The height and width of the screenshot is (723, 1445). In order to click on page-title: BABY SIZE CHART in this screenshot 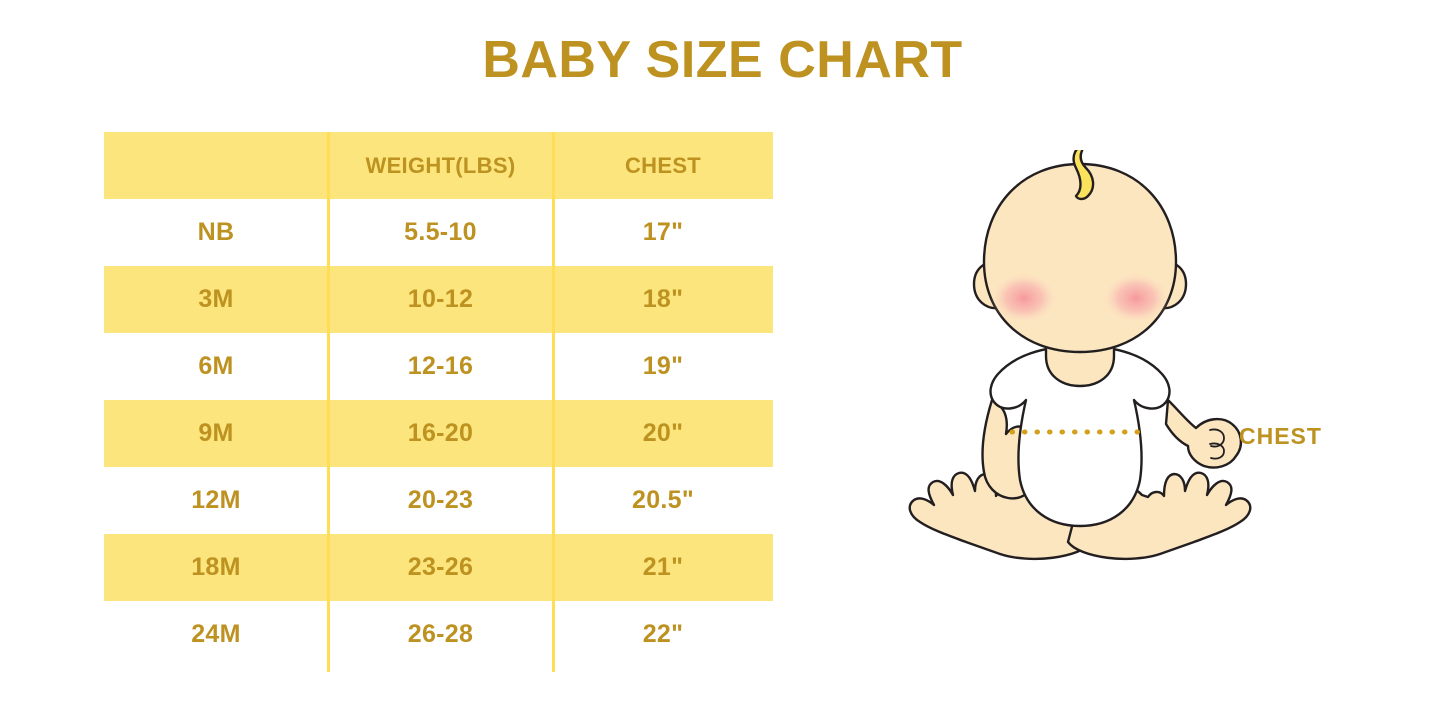, I will do `click(722, 60)`.